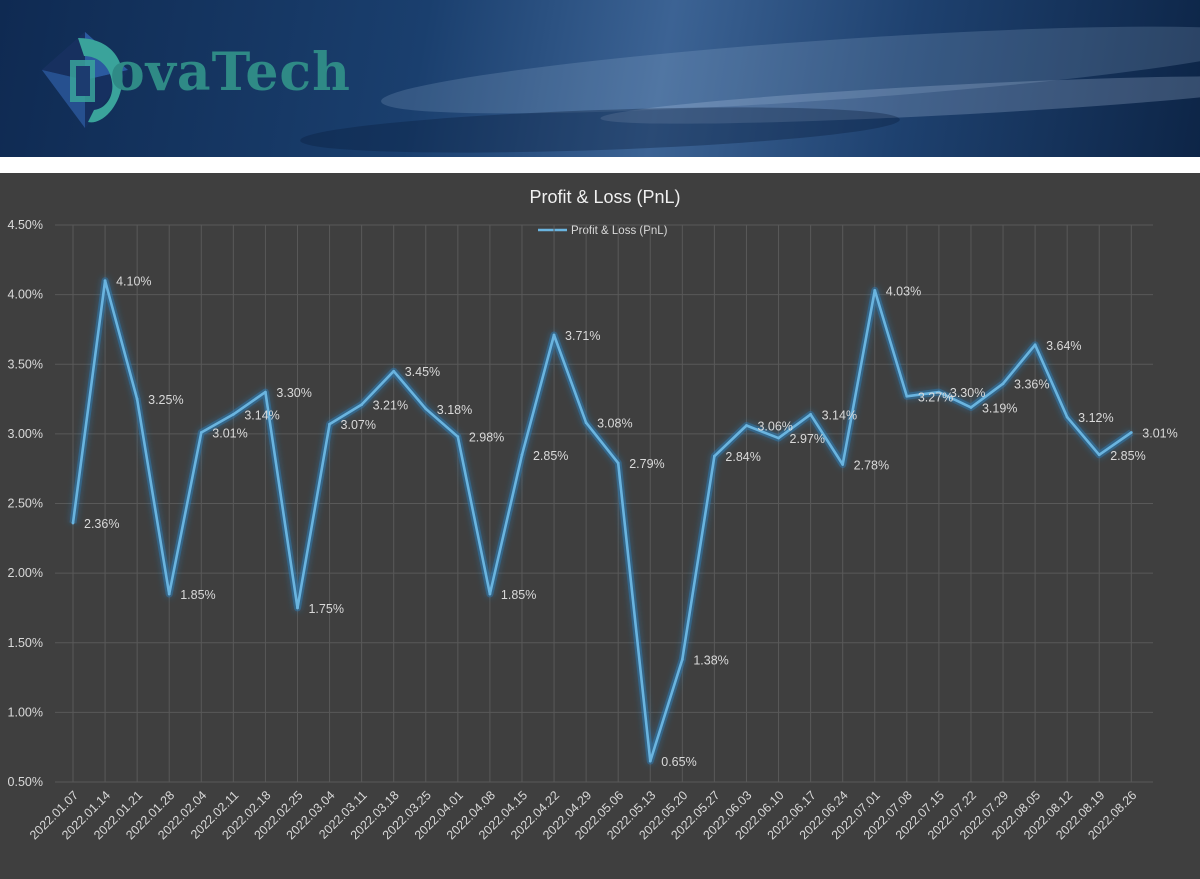 The height and width of the screenshot is (879, 1200). What do you see at coordinates (25, 712) in the screenshot?
I see `y-tick-label: 1.00%` at bounding box center [25, 712].